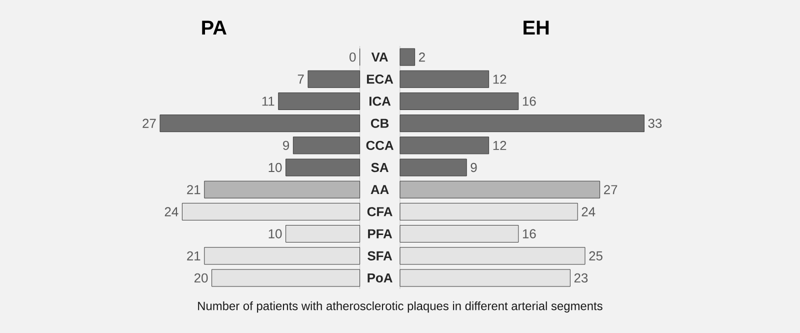 The width and height of the screenshot is (800, 333). I want to click on data-label: 33, so click(655, 123).